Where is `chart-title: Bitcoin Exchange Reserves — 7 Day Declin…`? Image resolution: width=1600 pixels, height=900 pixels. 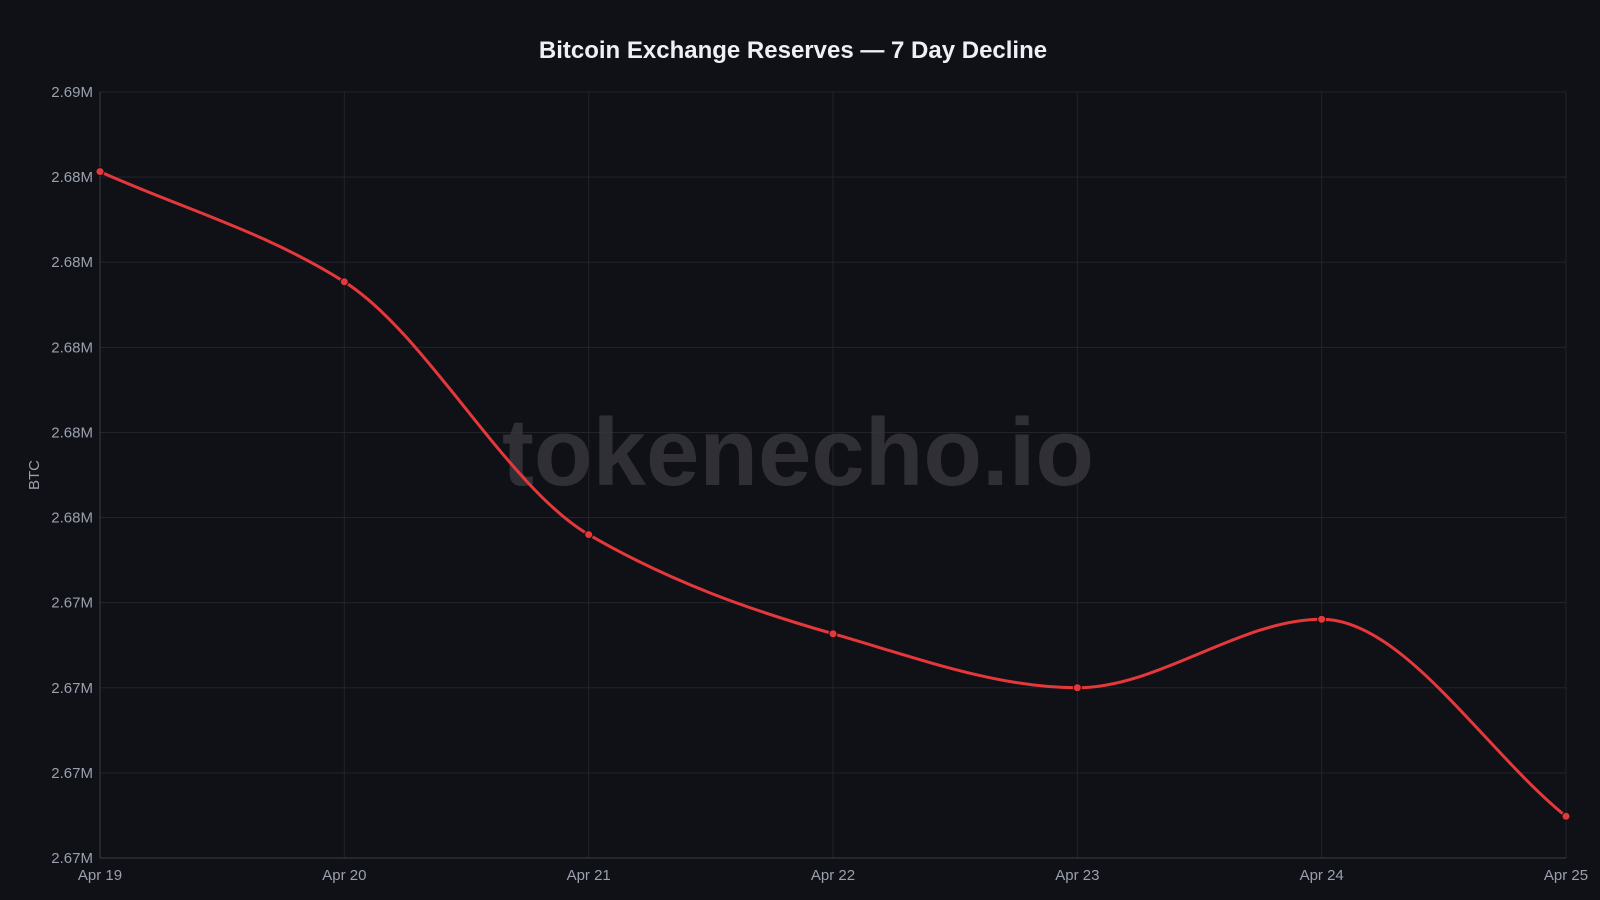 chart-title: Bitcoin Exchange Reserves — 7 Day Declin… is located at coordinates (793, 50).